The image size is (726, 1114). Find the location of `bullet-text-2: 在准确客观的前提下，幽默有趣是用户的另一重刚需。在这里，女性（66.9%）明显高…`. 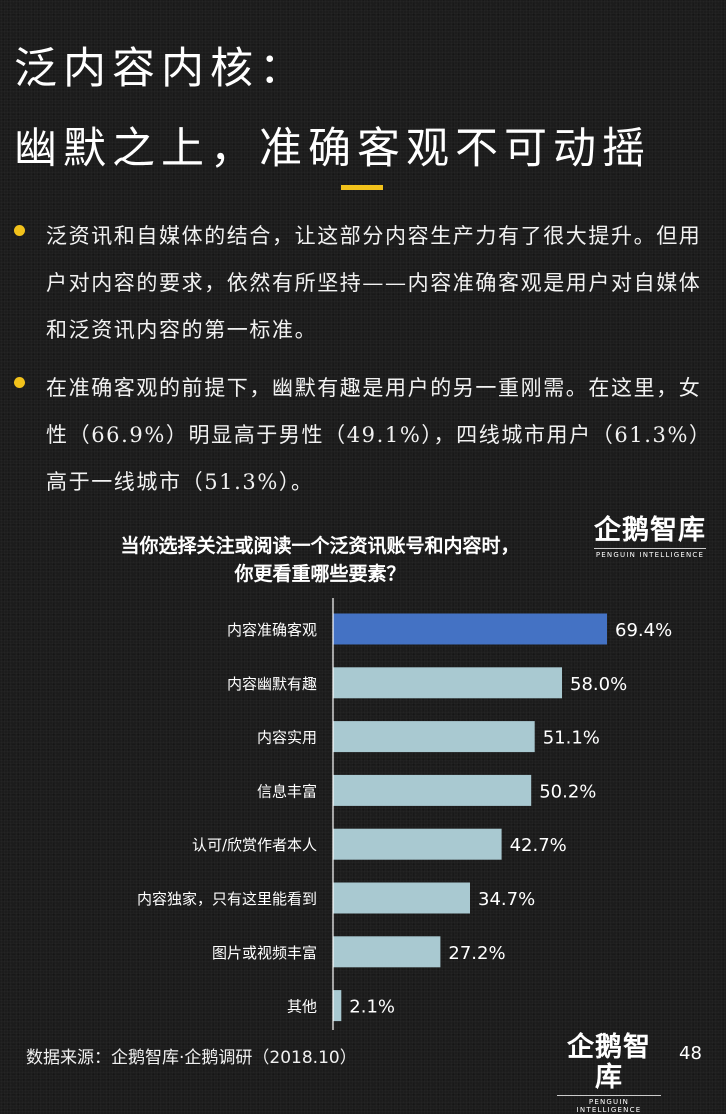

bullet-text-2: 在准确客观的前提下，幽默有趣是用户的另一重刚需。在这里，女性（66.9%）明显高… is located at coordinates (374, 435).